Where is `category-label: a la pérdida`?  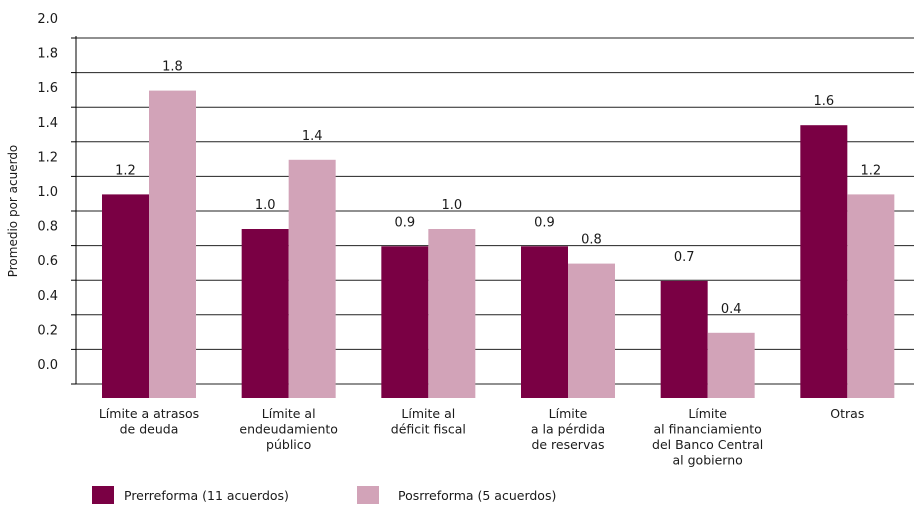
category-label: a la pérdida is located at coordinates (568, 429).